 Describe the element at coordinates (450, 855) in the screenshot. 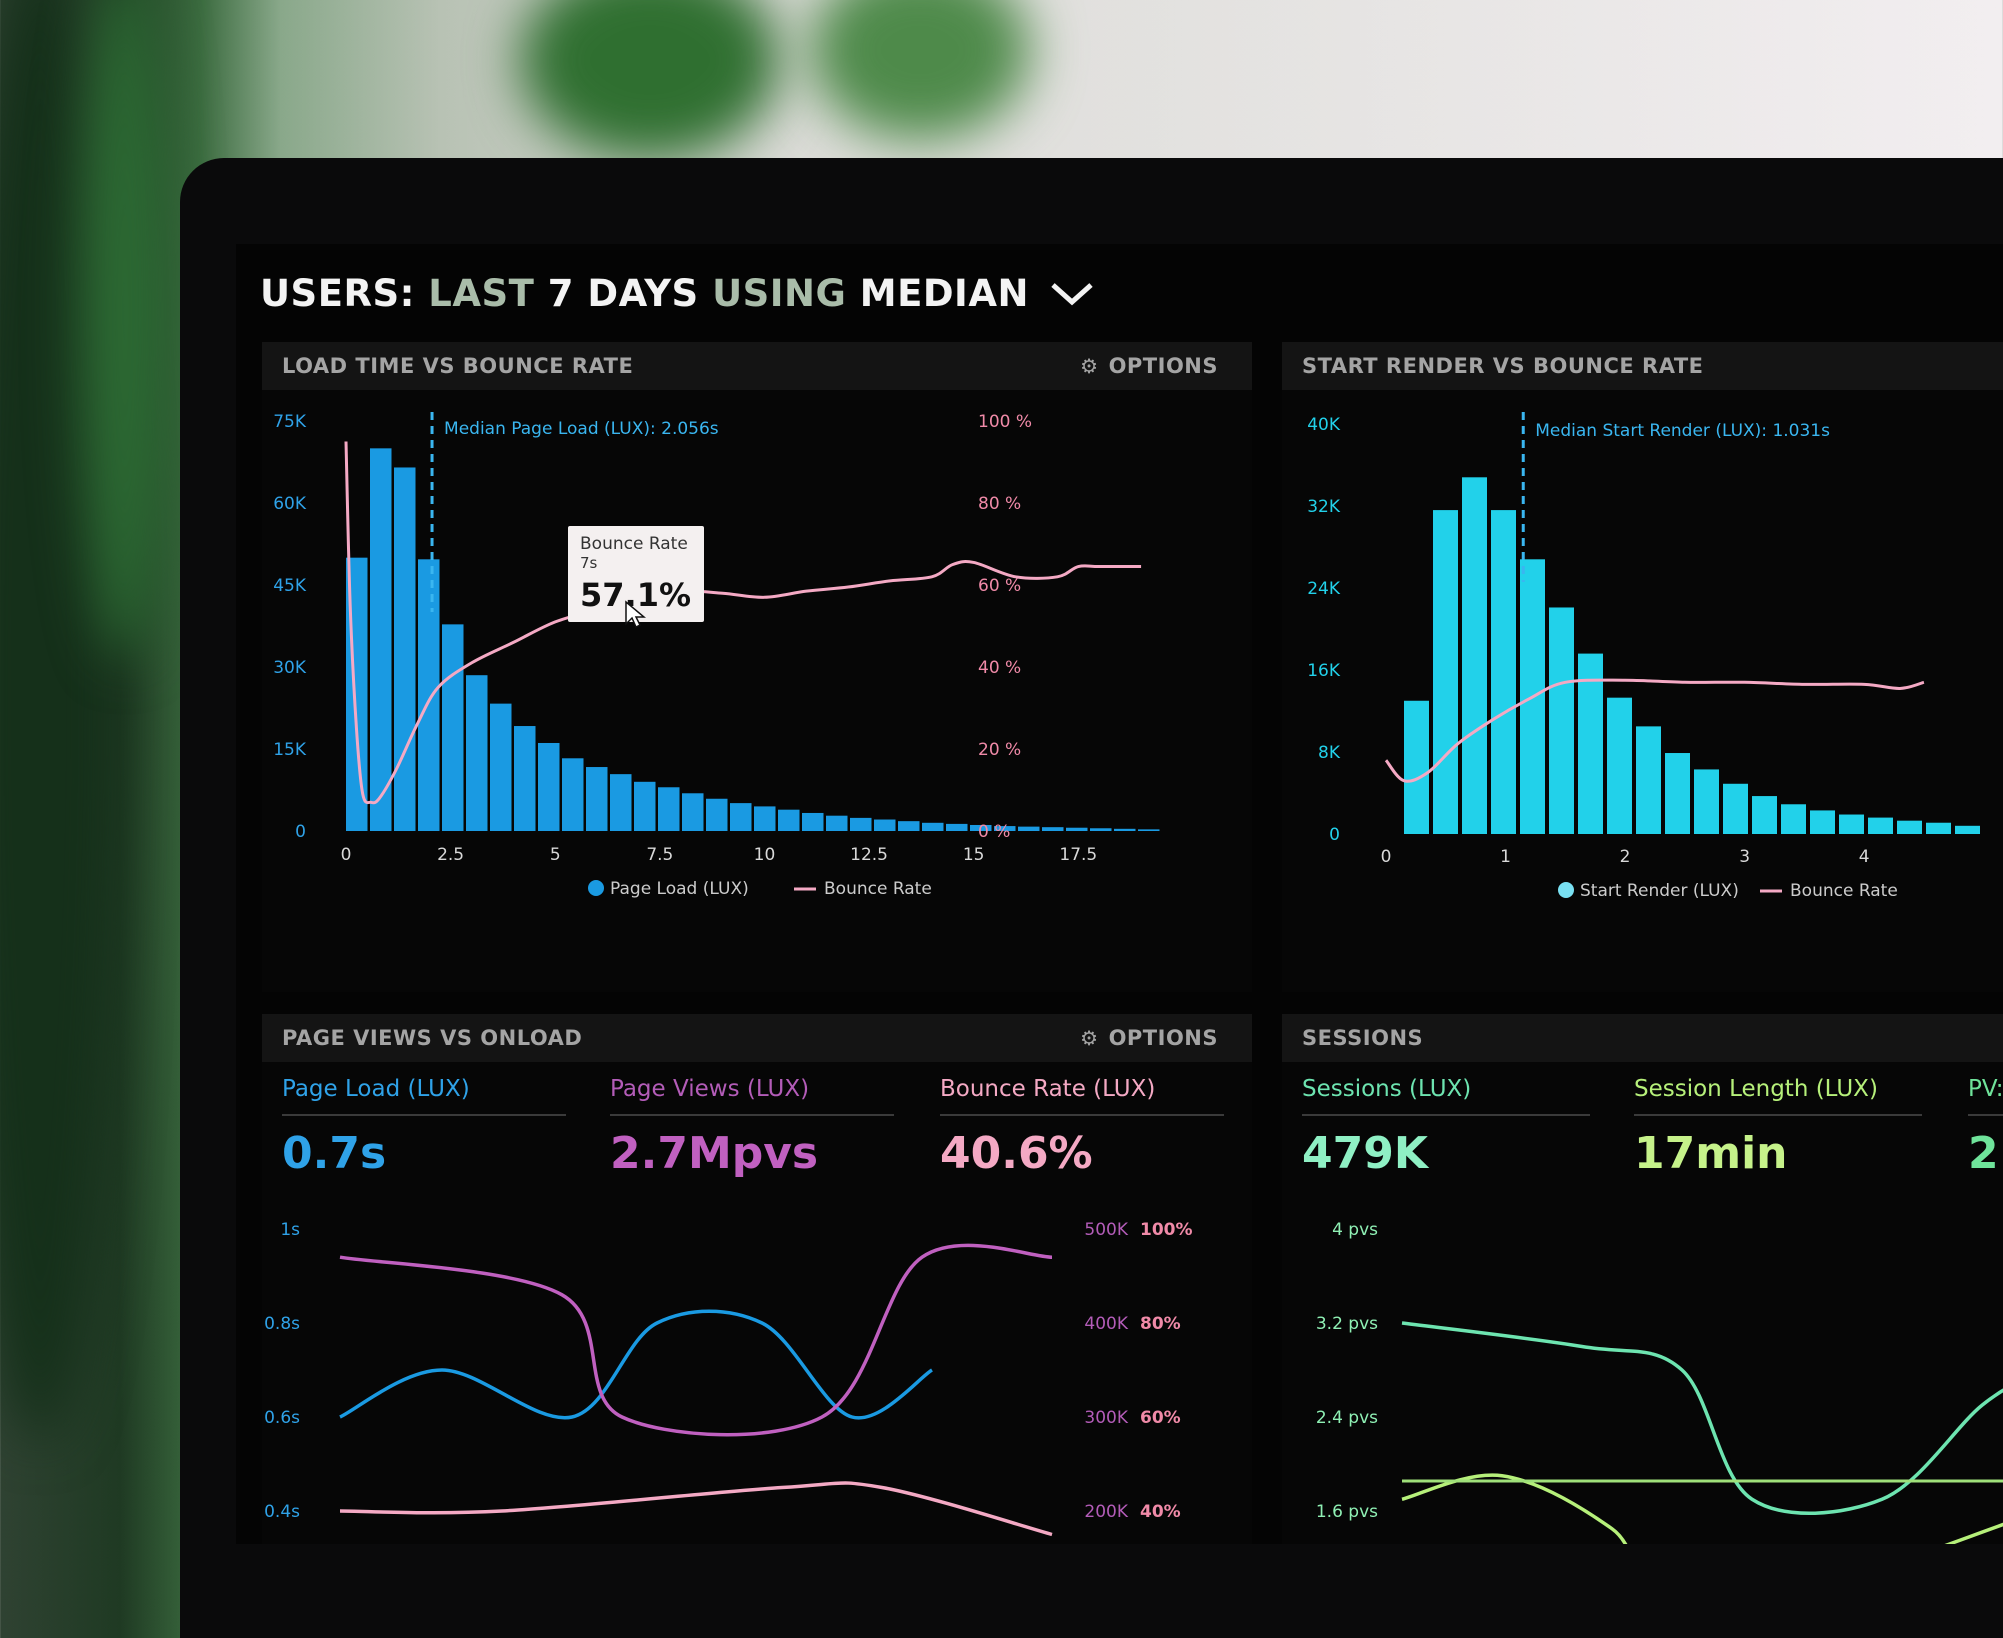

I see `x-tick: 2.5` at that location.